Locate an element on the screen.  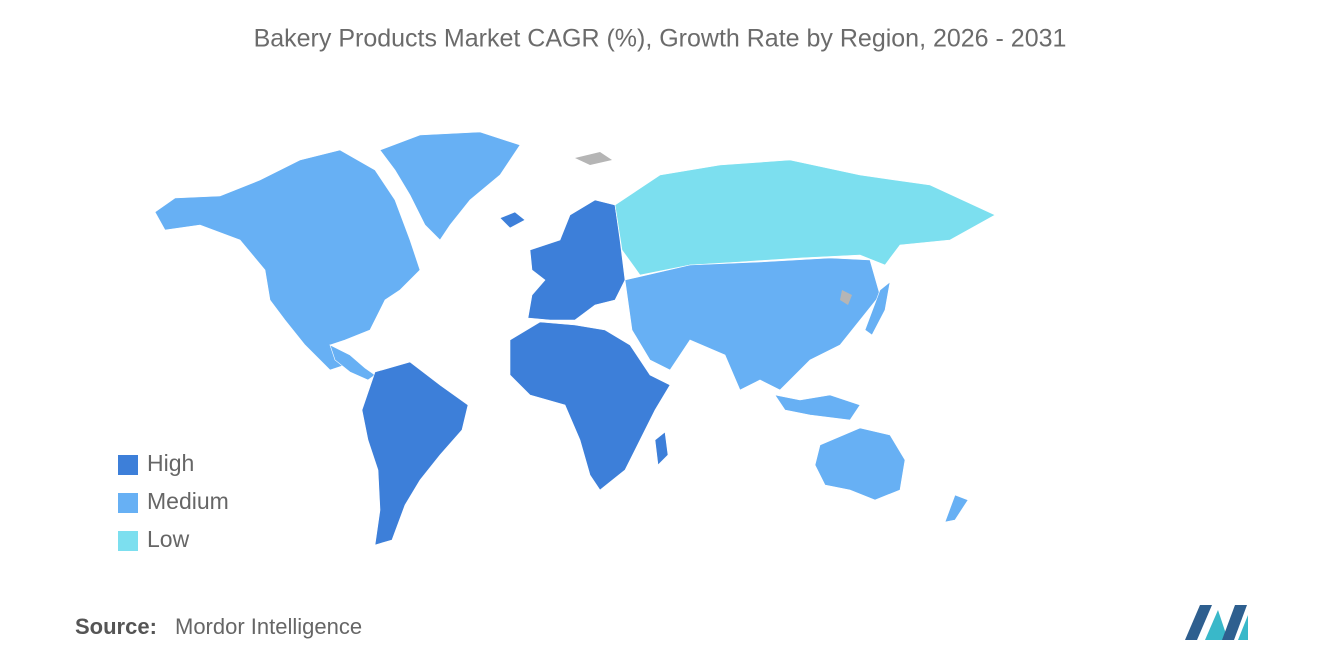
legend-label: Low is located at coordinates (168, 539).